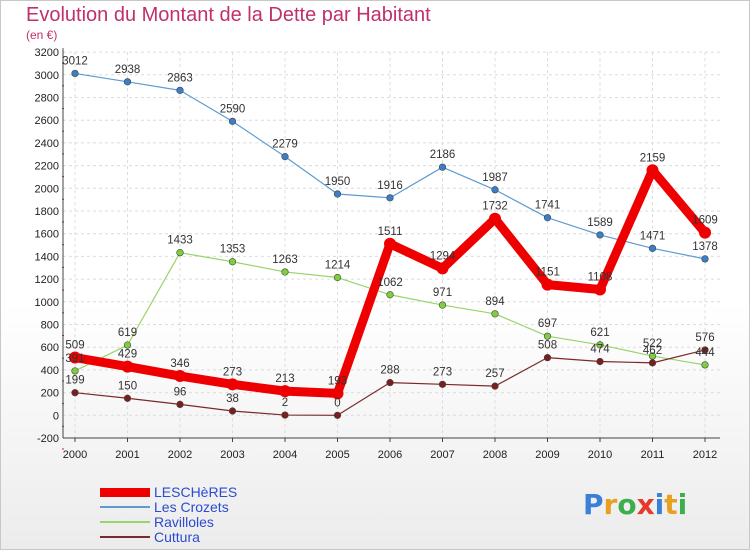 The width and height of the screenshot is (750, 550). Describe the element at coordinates (653, 158) in the screenshot. I see `data-label: 2159` at that location.